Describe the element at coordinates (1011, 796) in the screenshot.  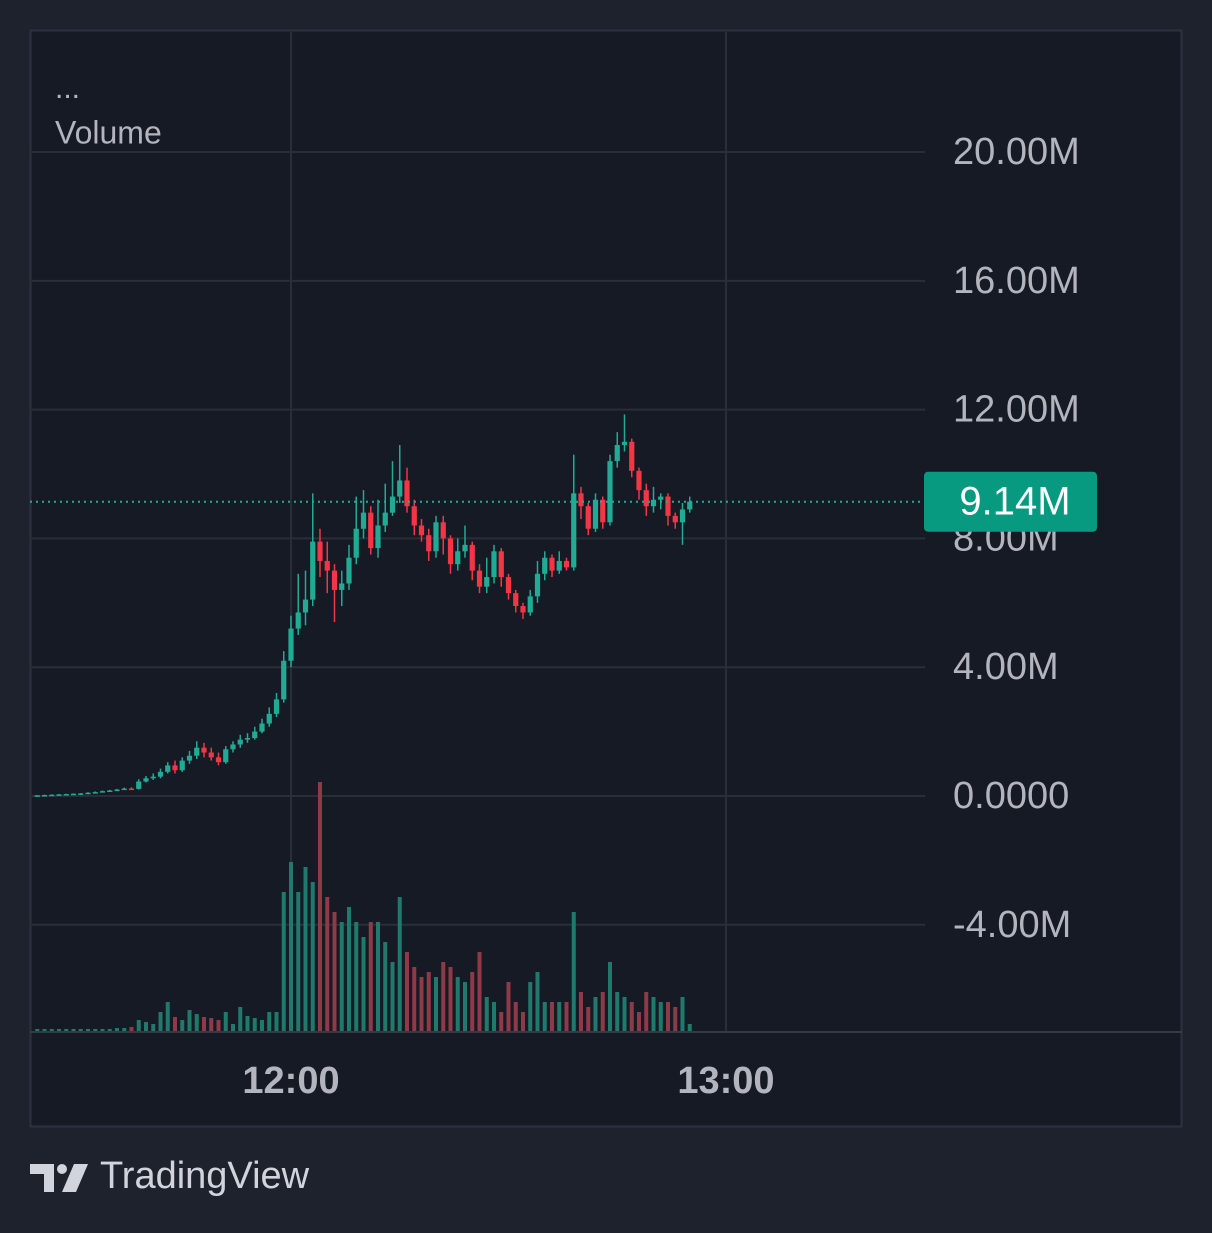
I see `y-tick-label: 0.0000` at that location.